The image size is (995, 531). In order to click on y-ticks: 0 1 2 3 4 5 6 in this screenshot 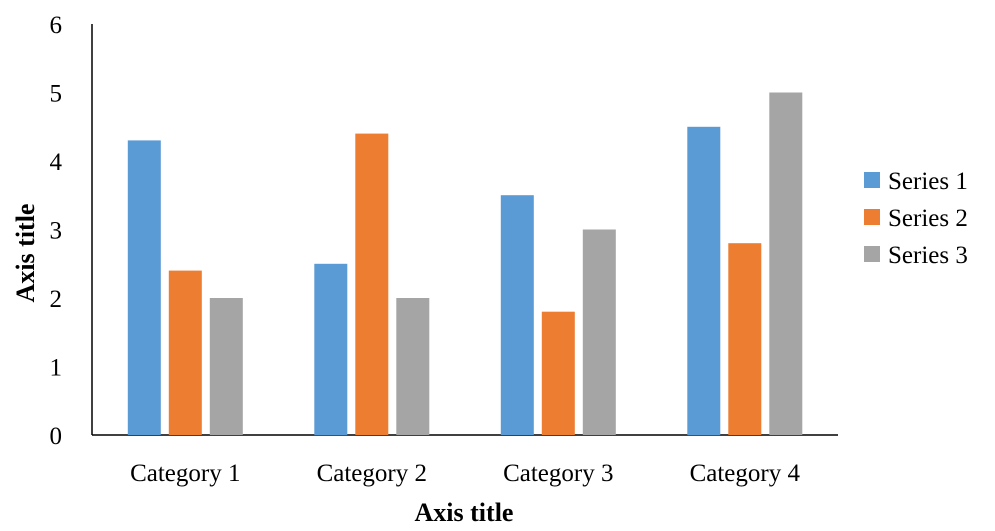, I will do `click(56, 231)`.